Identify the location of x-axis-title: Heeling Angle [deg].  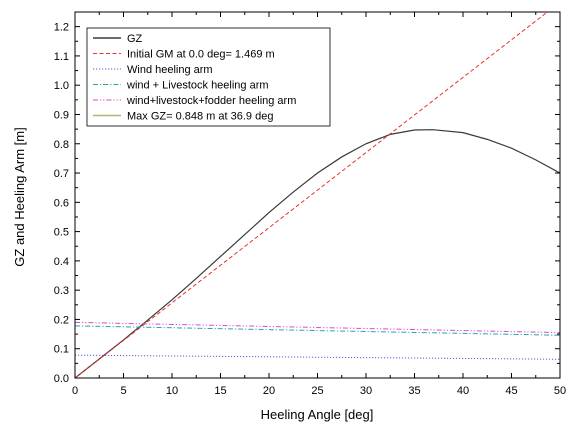
(317, 414).